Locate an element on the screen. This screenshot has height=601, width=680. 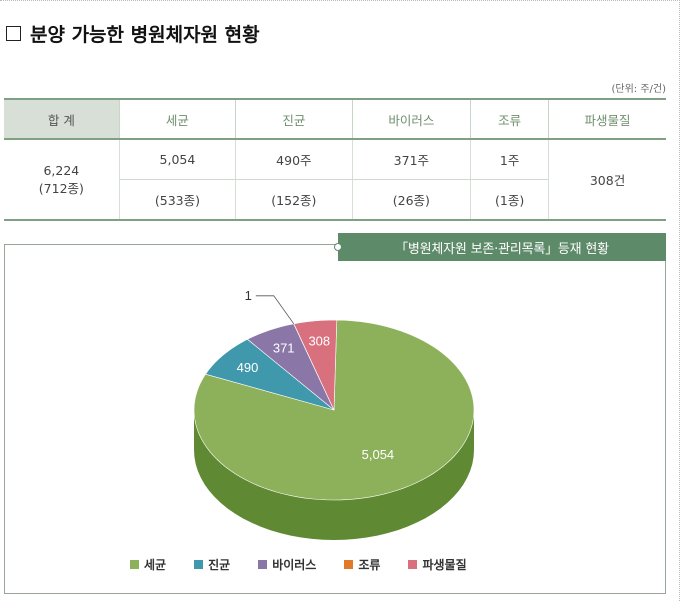
fungi-count: 490주 is located at coordinates (294, 159).